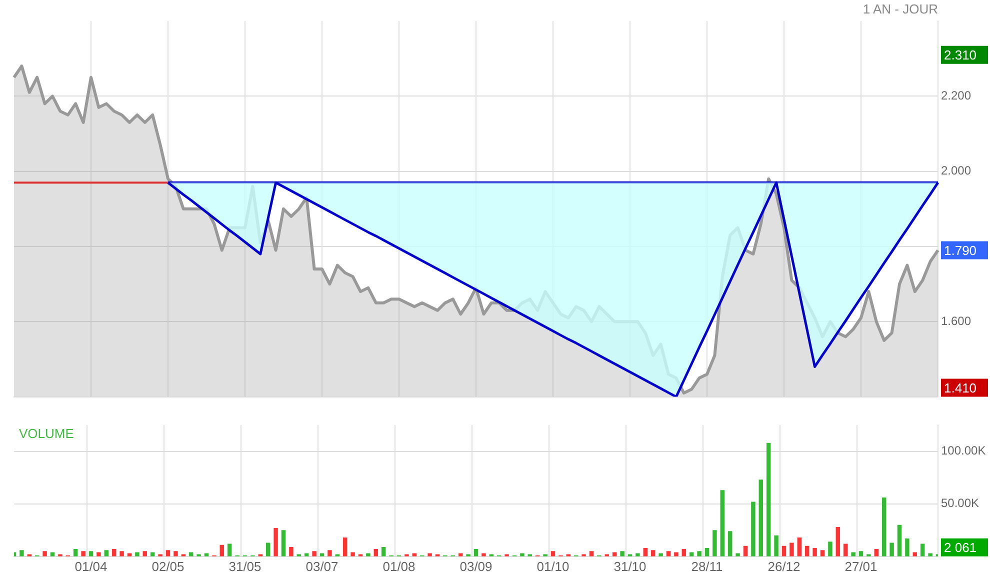 This screenshot has width=990, height=580. What do you see at coordinates (476, 566) in the screenshot?
I see `x-tick-label: 03/09` at bounding box center [476, 566].